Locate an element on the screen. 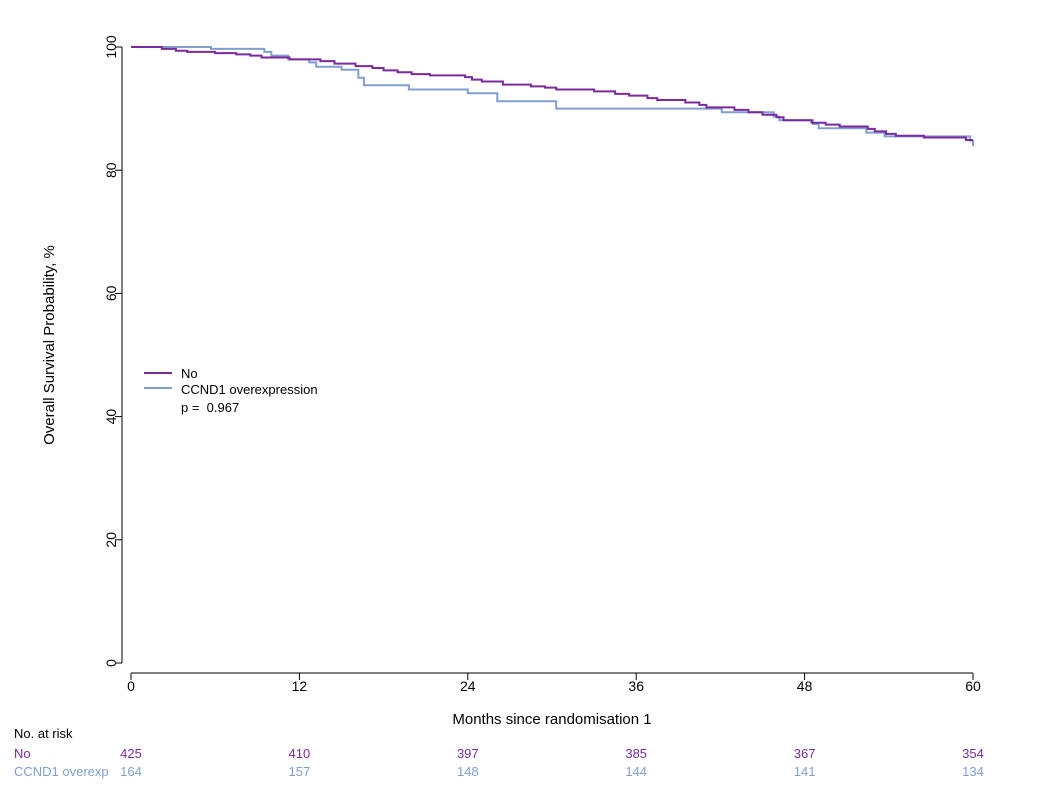 This screenshot has height=786, width=1048. x-tick-label: 12 is located at coordinates (300, 686).